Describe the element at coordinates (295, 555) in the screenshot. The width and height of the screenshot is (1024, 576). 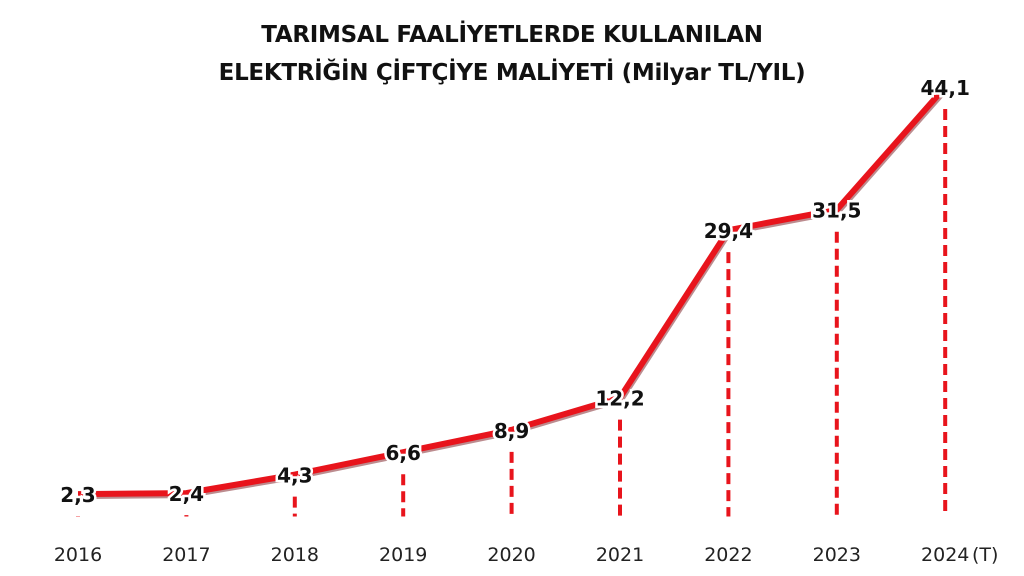
I see `x-tick-label: 2018` at that location.